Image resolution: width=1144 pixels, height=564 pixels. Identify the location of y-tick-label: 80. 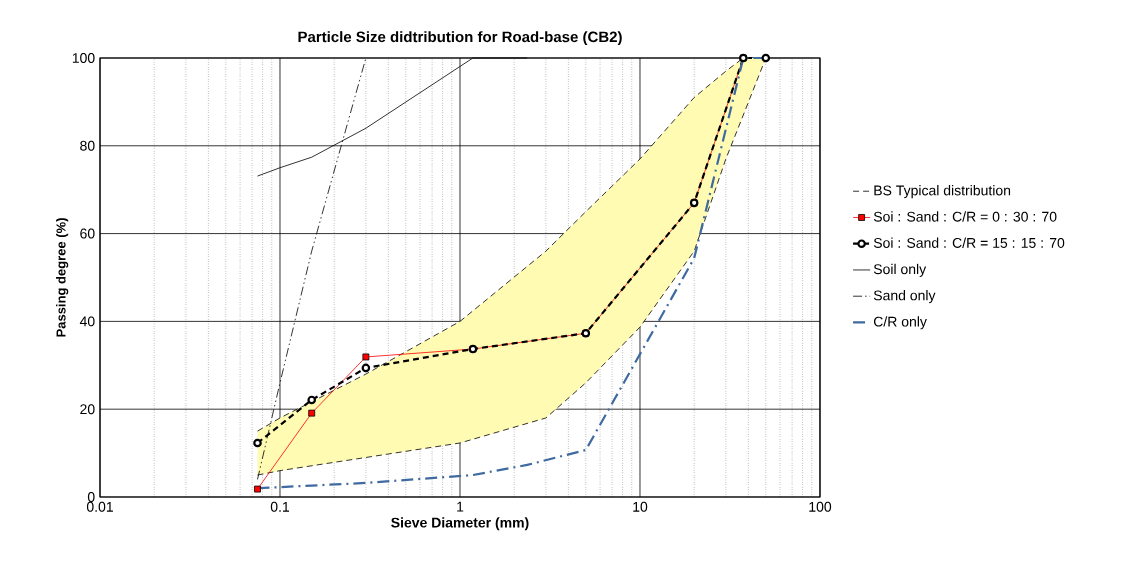
(87, 145).